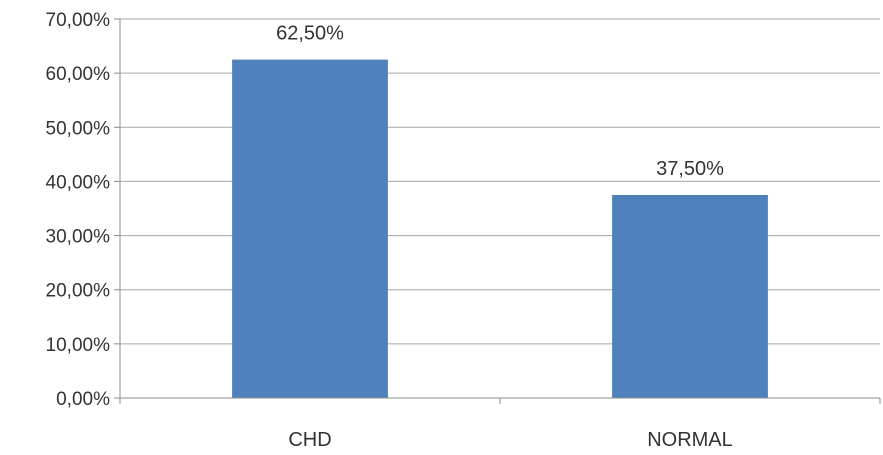 Image resolution: width=883 pixels, height=455 pixels. I want to click on bar-normal, so click(690, 296).